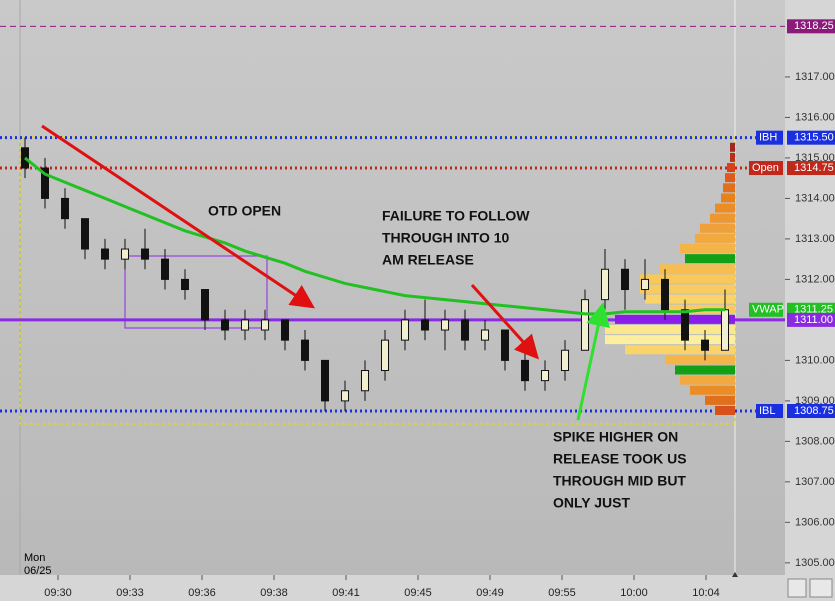 The image size is (835, 606). What do you see at coordinates (591, 503) in the screenshot?
I see `annotation: ONLY JUST` at bounding box center [591, 503].